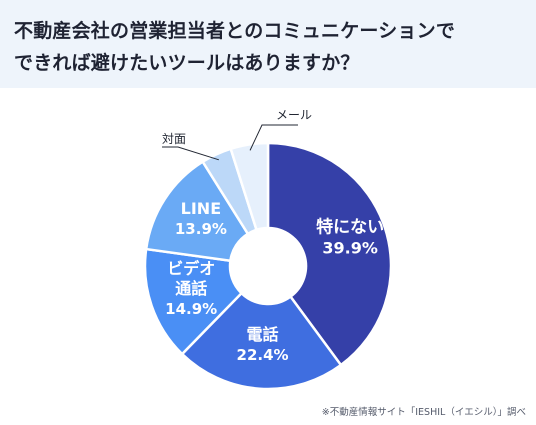  I want to click on slice-メール, so click(249, 186).